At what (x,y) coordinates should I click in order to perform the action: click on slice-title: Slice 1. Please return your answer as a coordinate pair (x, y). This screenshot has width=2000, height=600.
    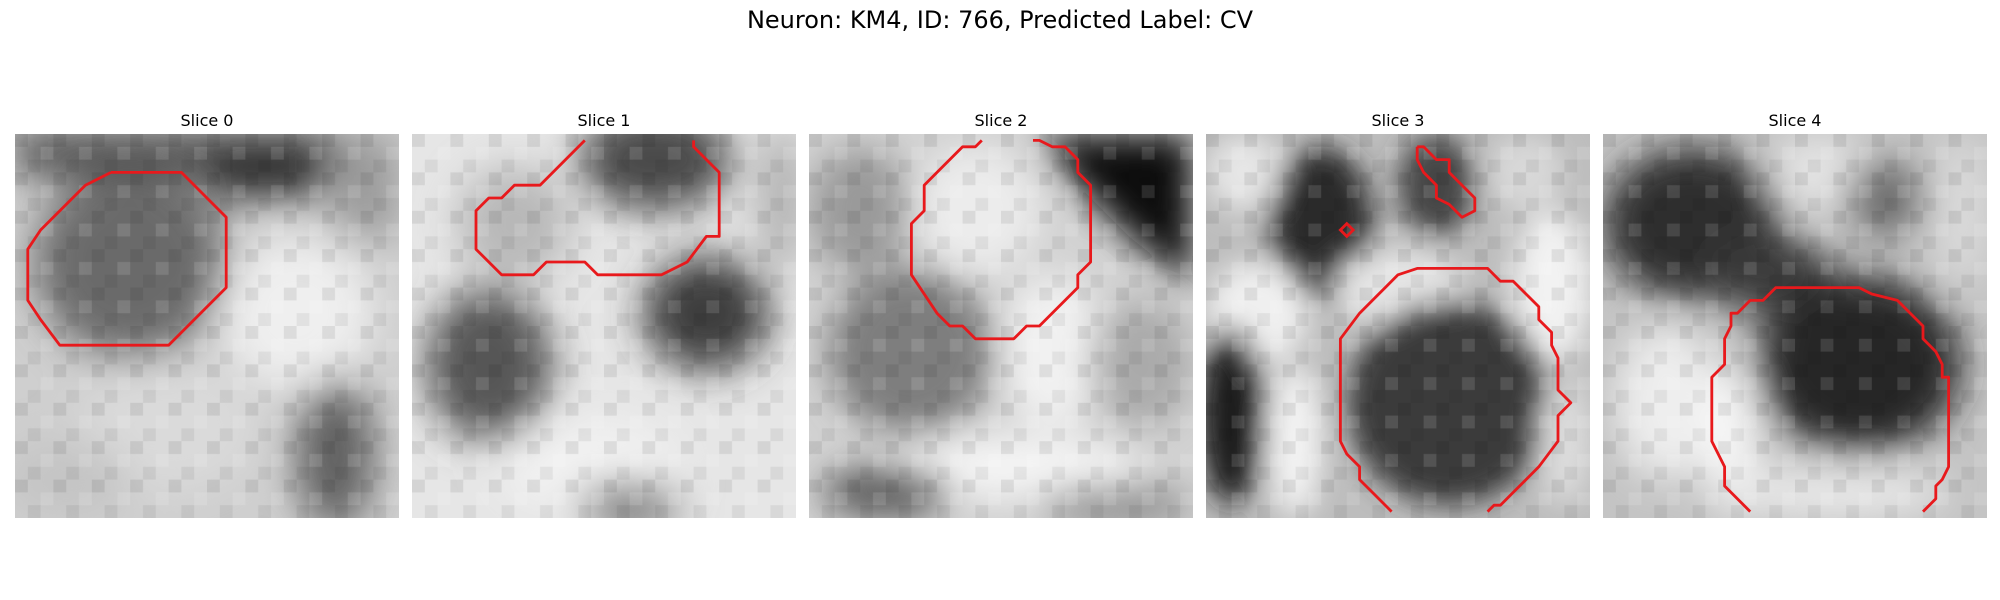
    Looking at the image, I should click on (604, 120).